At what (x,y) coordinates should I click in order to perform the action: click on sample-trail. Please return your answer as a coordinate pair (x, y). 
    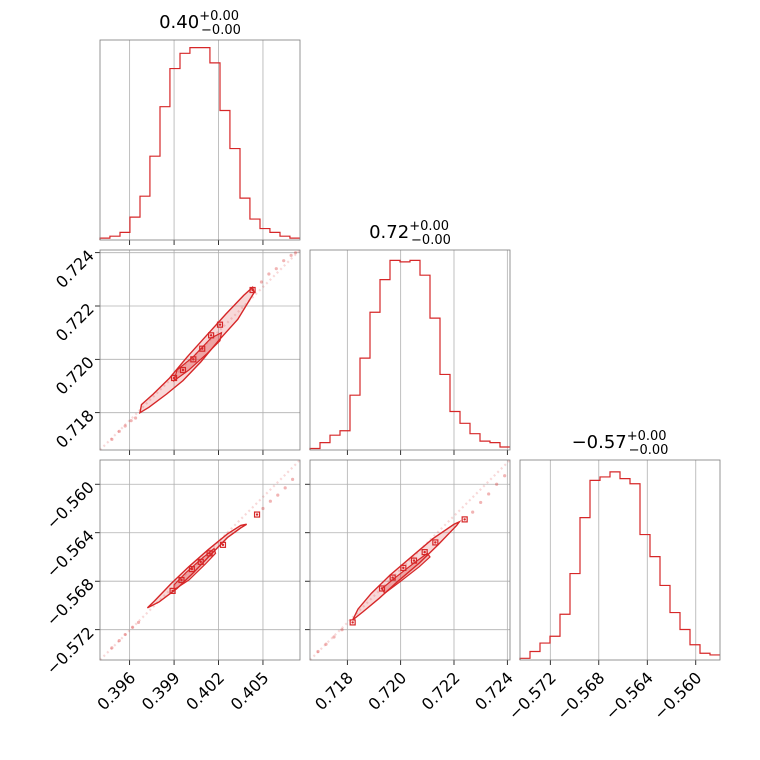
    Looking at the image, I should click on (410, 560).